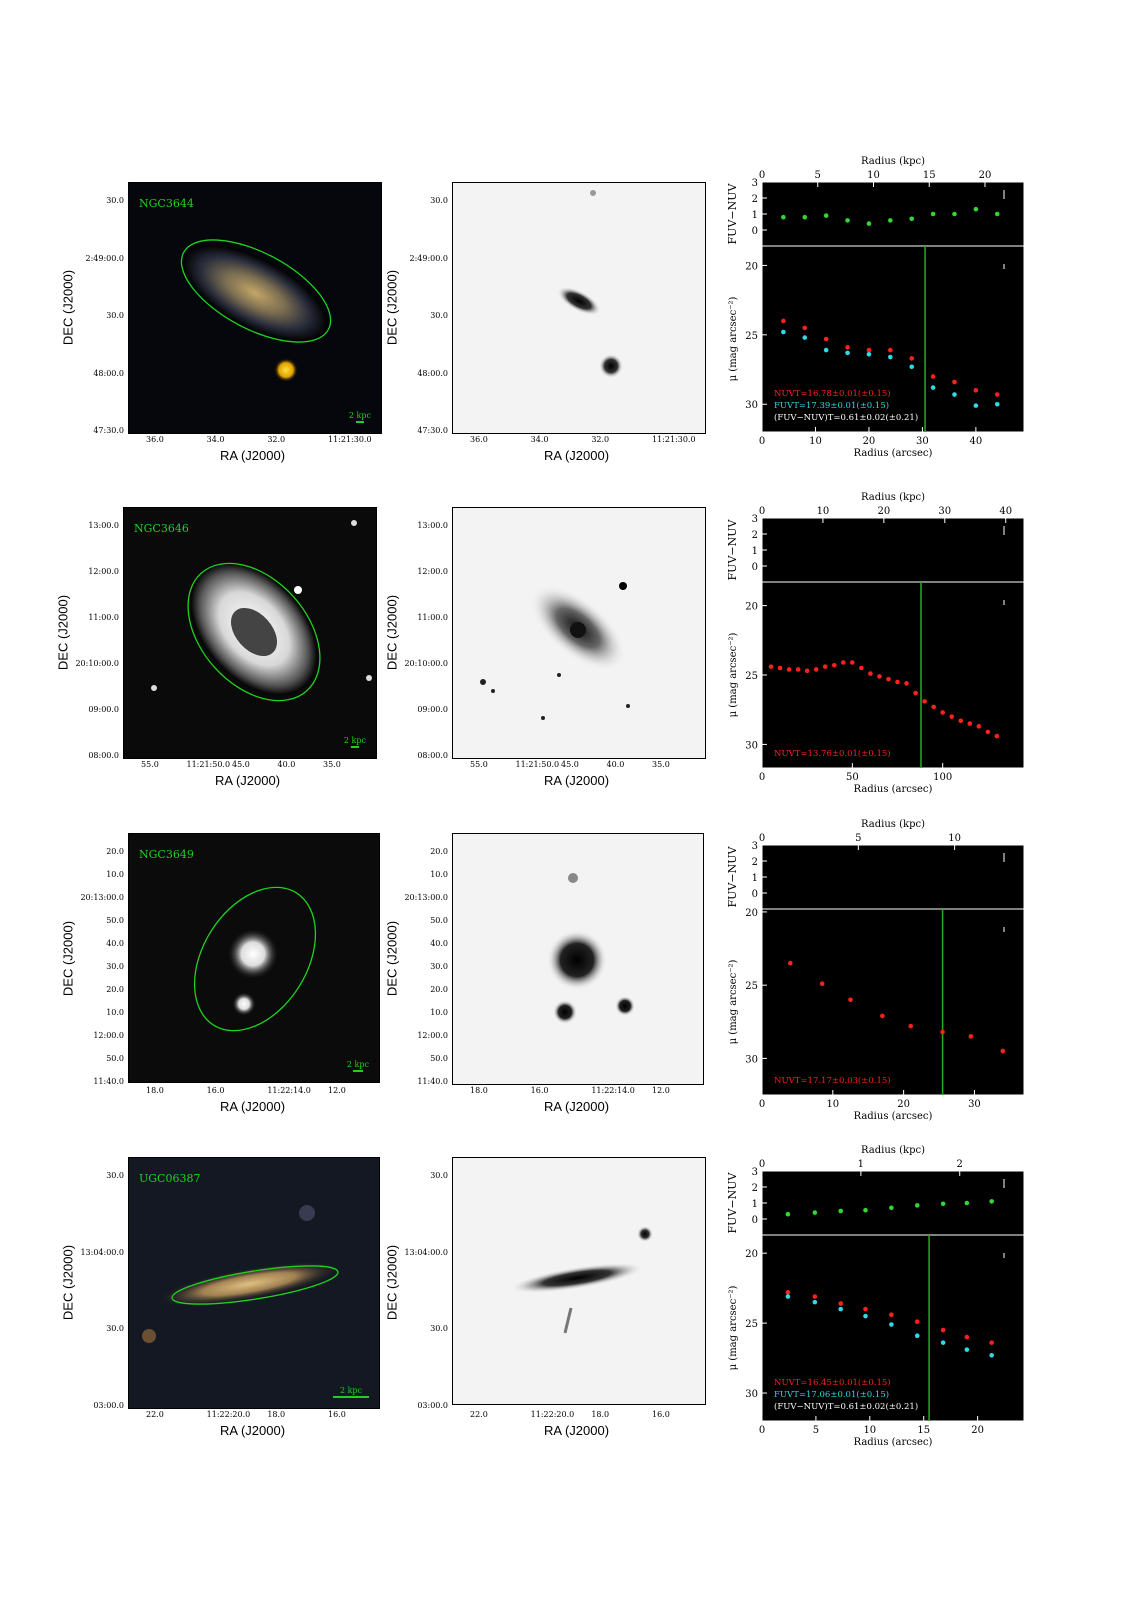 The image size is (1131, 1600). I want to click on arcsec-tick-label: 40, so click(976, 441).